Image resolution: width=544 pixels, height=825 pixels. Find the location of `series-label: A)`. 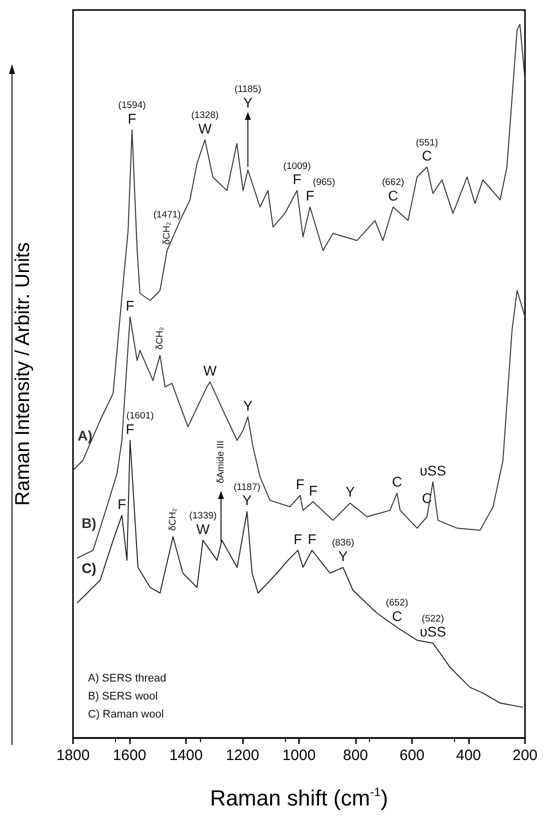

series-label: A) is located at coordinates (85, 435).